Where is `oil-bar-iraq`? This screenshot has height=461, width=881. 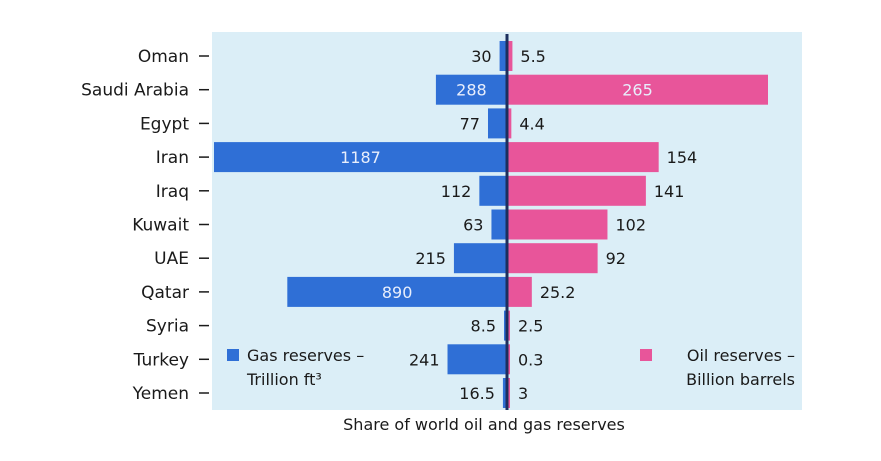
oil-bar-iraq is located at coordinates (576, 190).